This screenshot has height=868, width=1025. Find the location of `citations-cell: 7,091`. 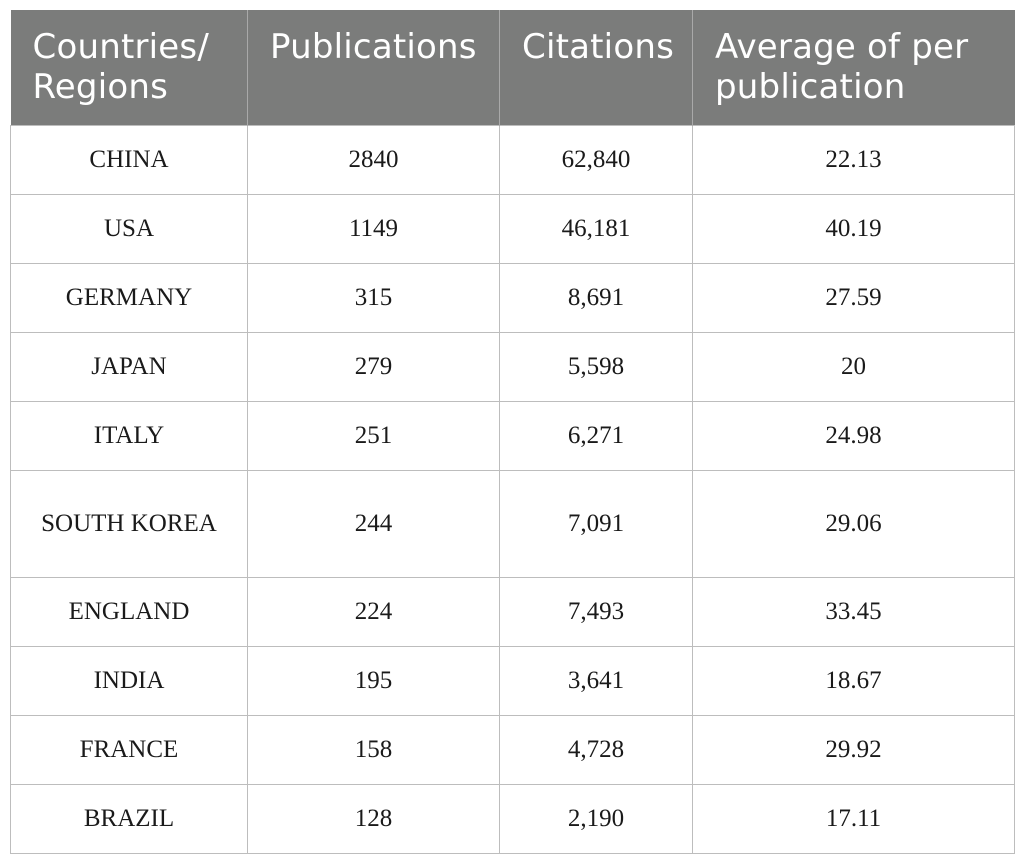

citations-cell: 7,091 is located at coordinates (596, 523).